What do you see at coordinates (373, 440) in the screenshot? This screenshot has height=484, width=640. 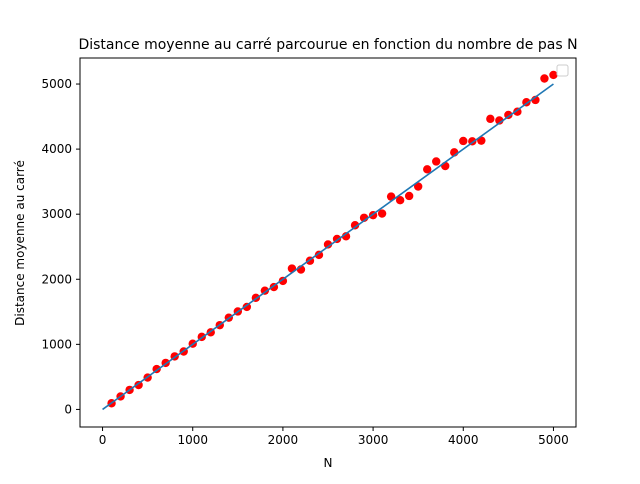 I see `x-tick-label: 3000` at bounding box center [373, 440].